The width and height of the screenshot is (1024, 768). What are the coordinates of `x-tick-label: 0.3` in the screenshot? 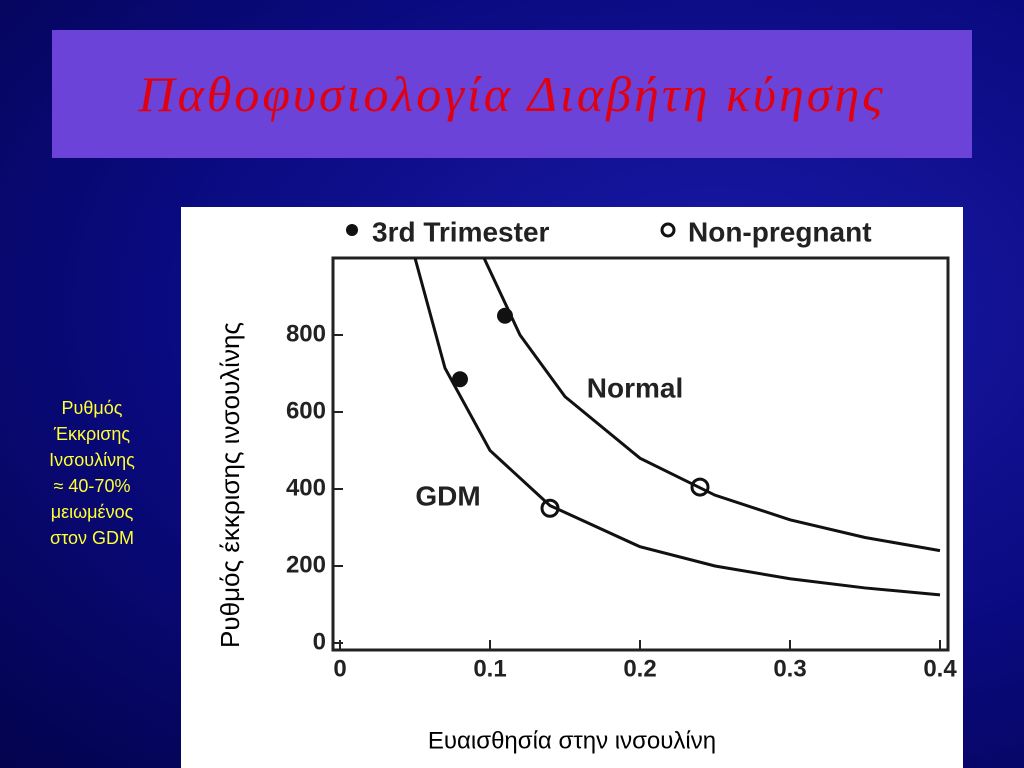 It's located at (789, 668).